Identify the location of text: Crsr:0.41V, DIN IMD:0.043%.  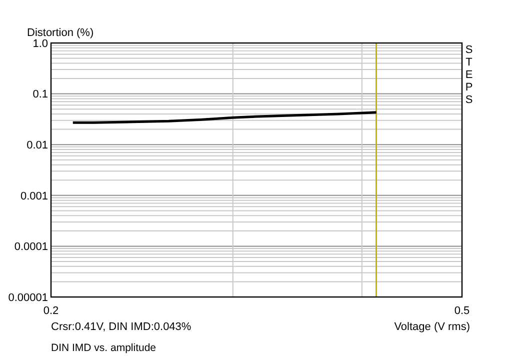
(121, 327).